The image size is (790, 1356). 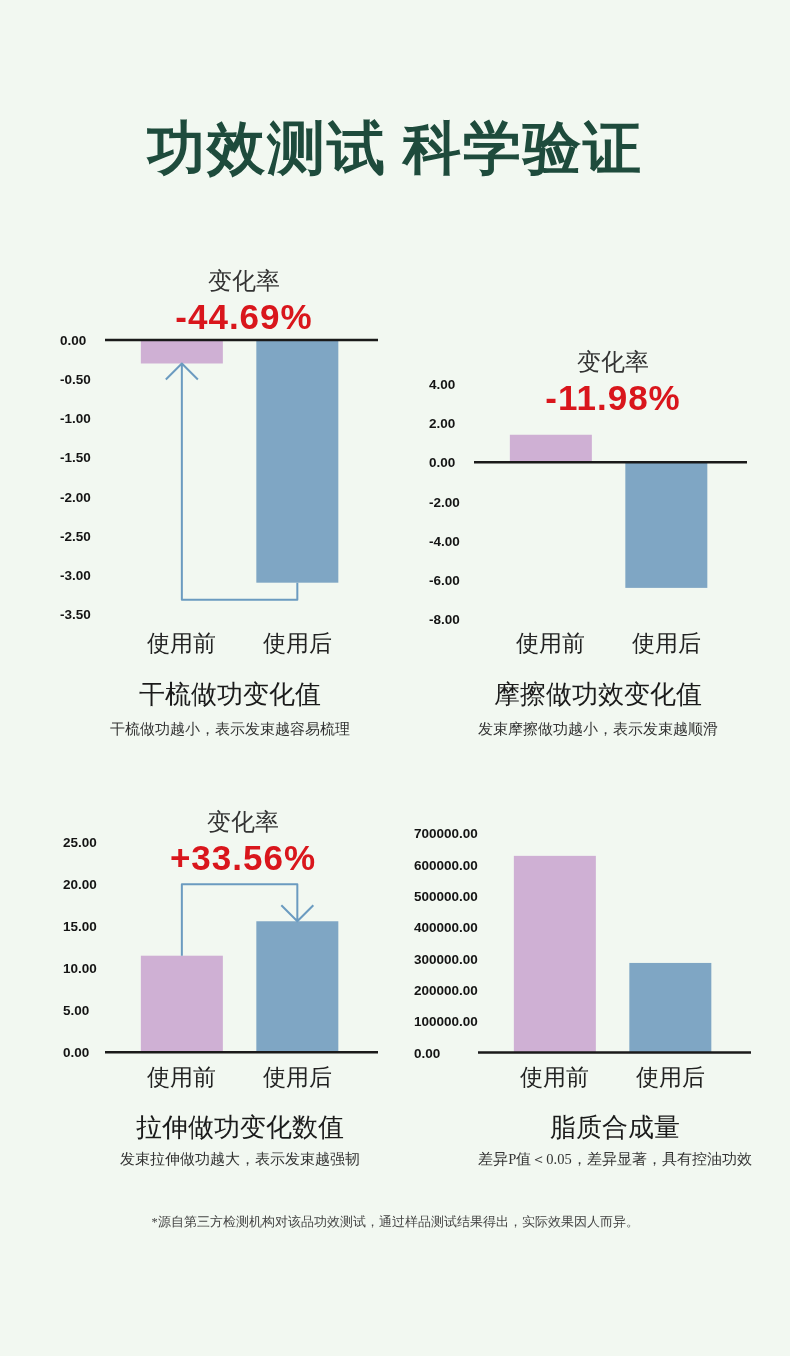 What do you see at coordinates (615, 1127) in the screenshot?
I see `text: 脂质合成量` at bounding box center [615, 1127].